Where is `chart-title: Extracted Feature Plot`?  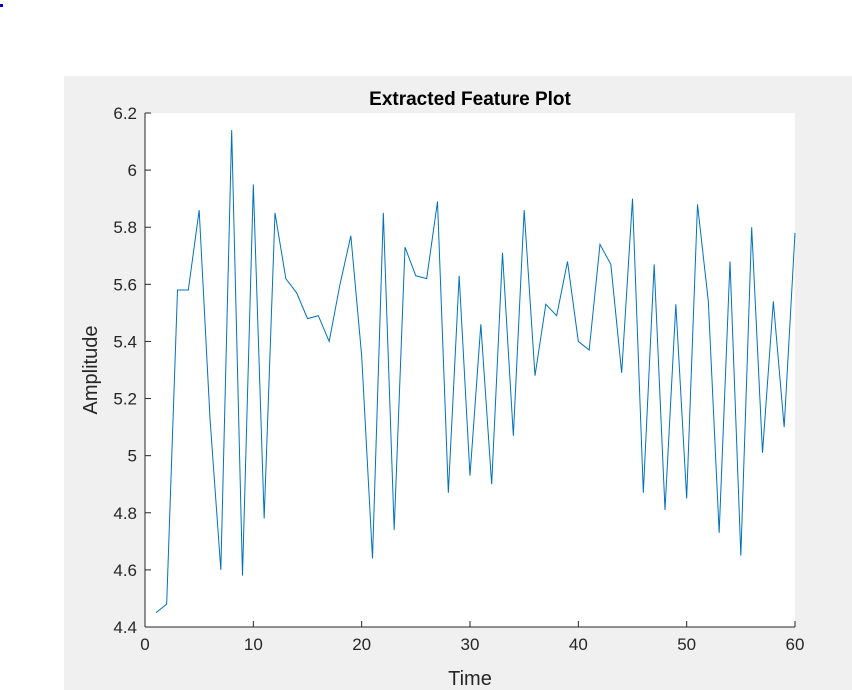 chart-title: Extracted Feature Plot is located at coordinates (470, 99).